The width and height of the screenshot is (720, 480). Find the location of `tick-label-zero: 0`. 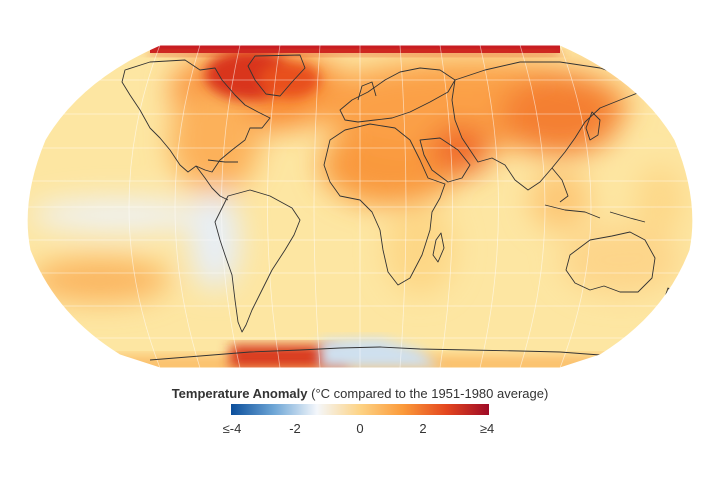

tick-label-zero: 0 is located at coordinates (360, 428).